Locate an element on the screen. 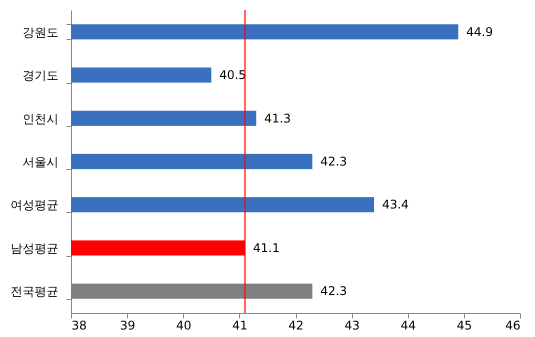 The image size is (535, 337). y-tick-label: 여성평균 is located at coordinates (34, 205).